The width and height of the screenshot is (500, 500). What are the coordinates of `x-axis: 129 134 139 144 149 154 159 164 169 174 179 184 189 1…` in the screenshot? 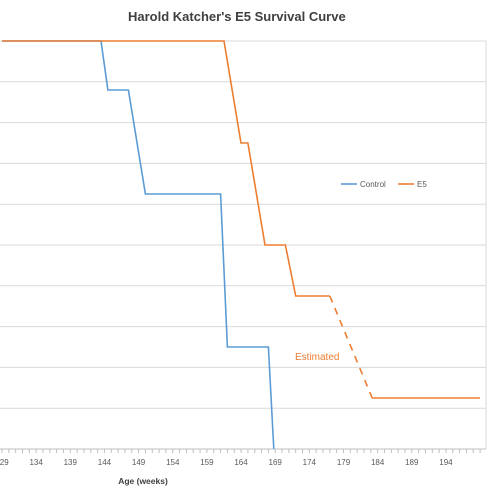 It's located at (243, 457).